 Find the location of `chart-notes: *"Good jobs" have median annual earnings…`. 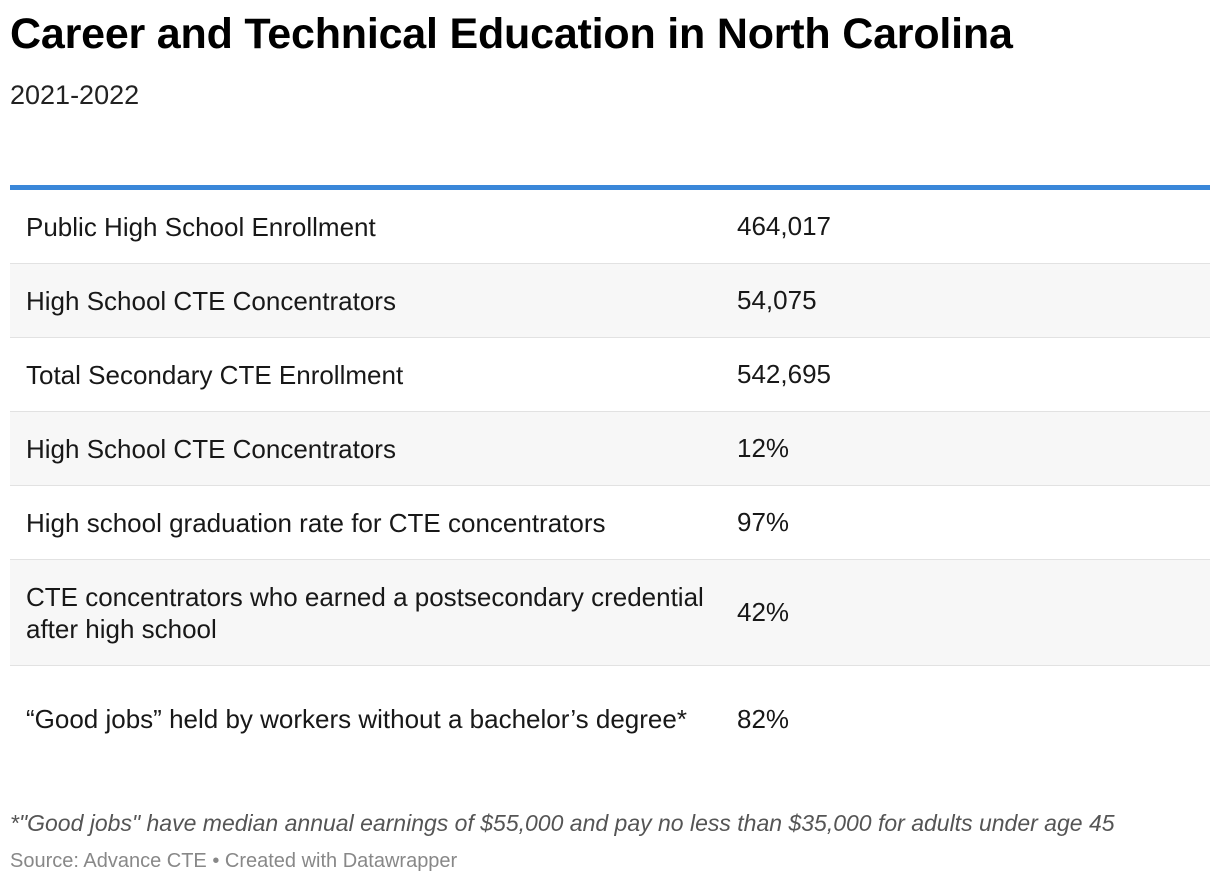

chart-notes: *"Good jobs" have median annual earnings… is located at coordinates (562, 823).